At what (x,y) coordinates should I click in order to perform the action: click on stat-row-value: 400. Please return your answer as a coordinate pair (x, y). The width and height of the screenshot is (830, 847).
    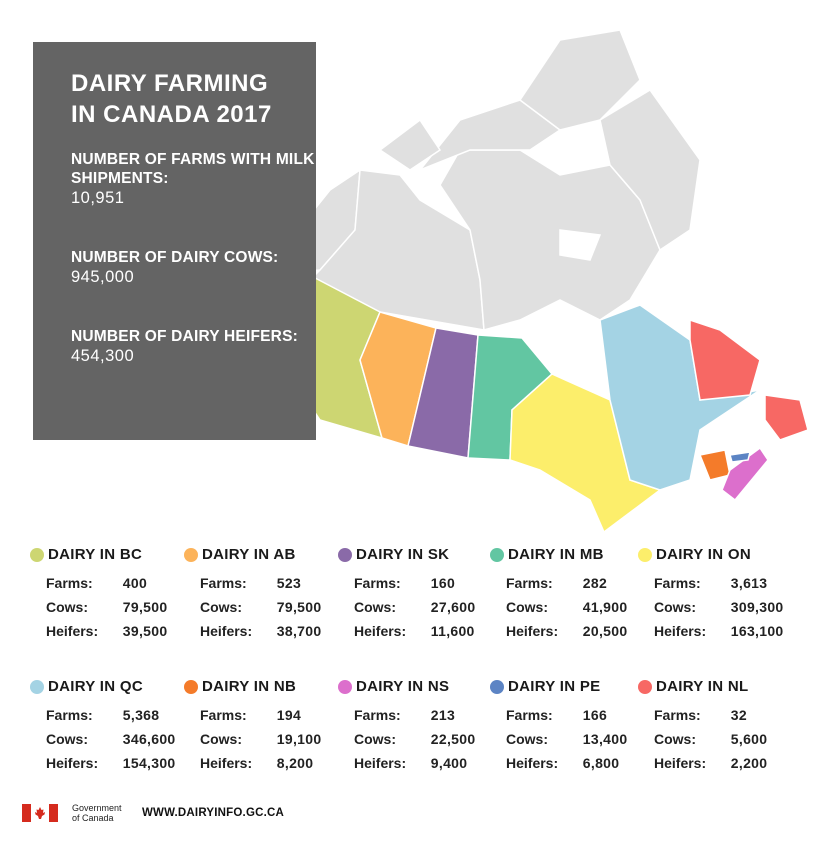
    Looking at the image, I should click on (135, 583).